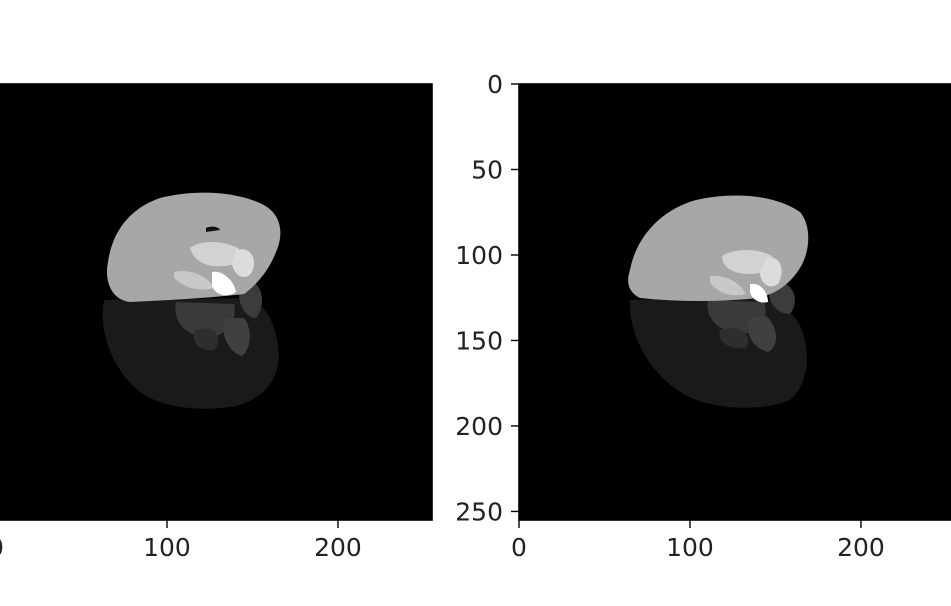  What do you see at coordinates (487, 169) in the screenshot?
I see `right-y-tick-label: 50` at bounding box center [487, 169].